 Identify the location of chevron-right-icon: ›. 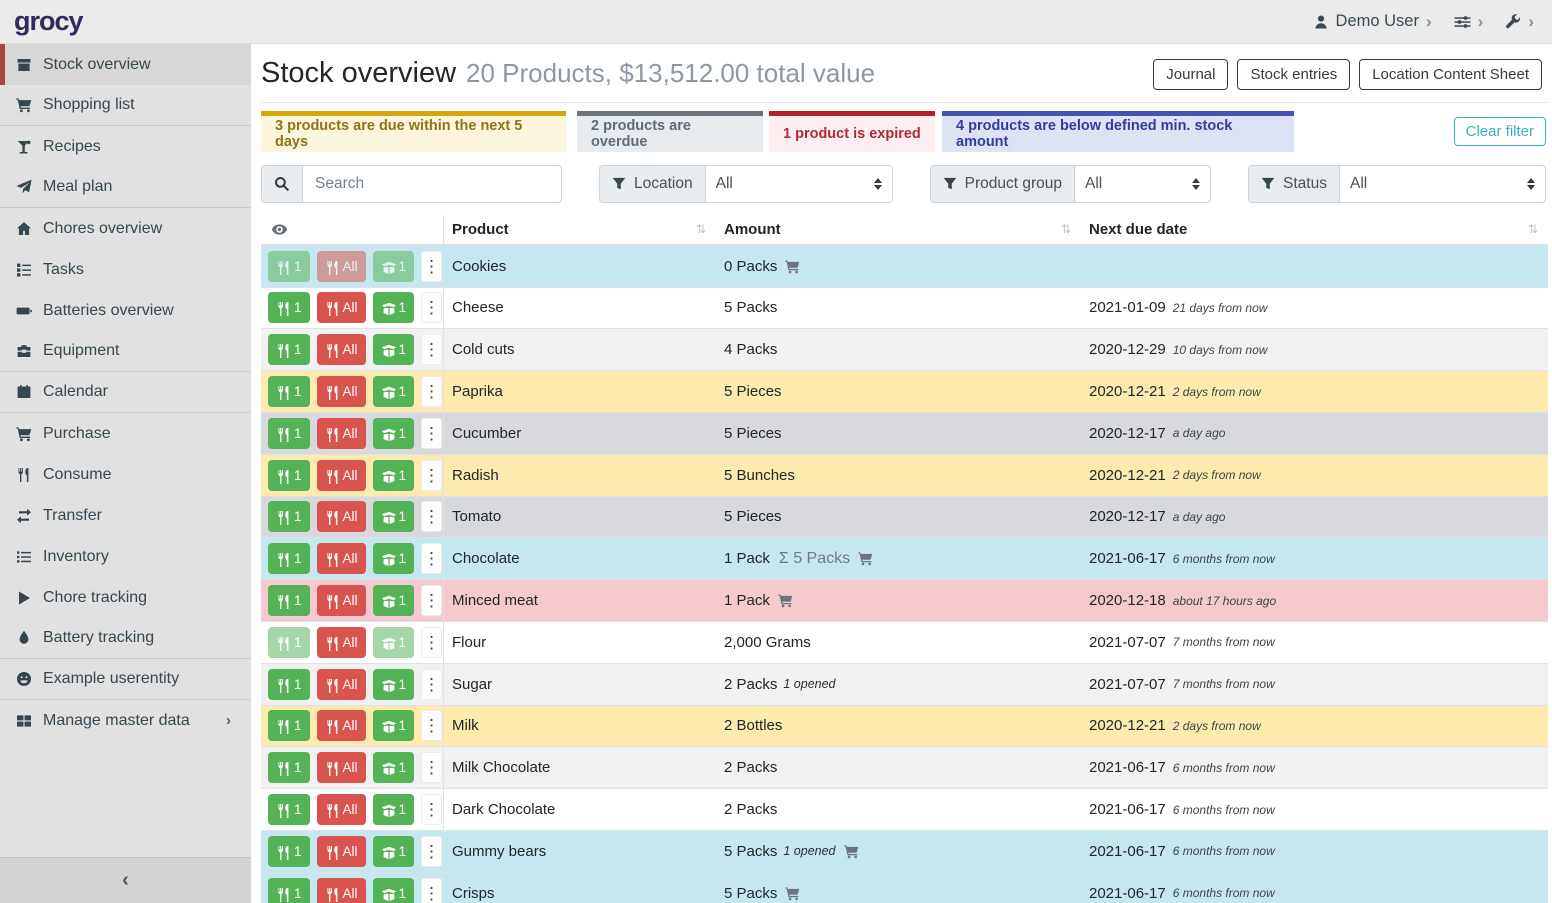
(1480, 21).